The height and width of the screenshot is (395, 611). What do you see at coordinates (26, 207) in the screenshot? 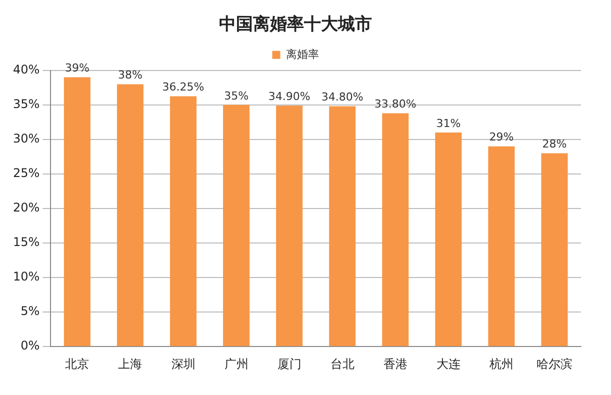
I see `y-tick-label: 20%` at bounding box center [26, 207].